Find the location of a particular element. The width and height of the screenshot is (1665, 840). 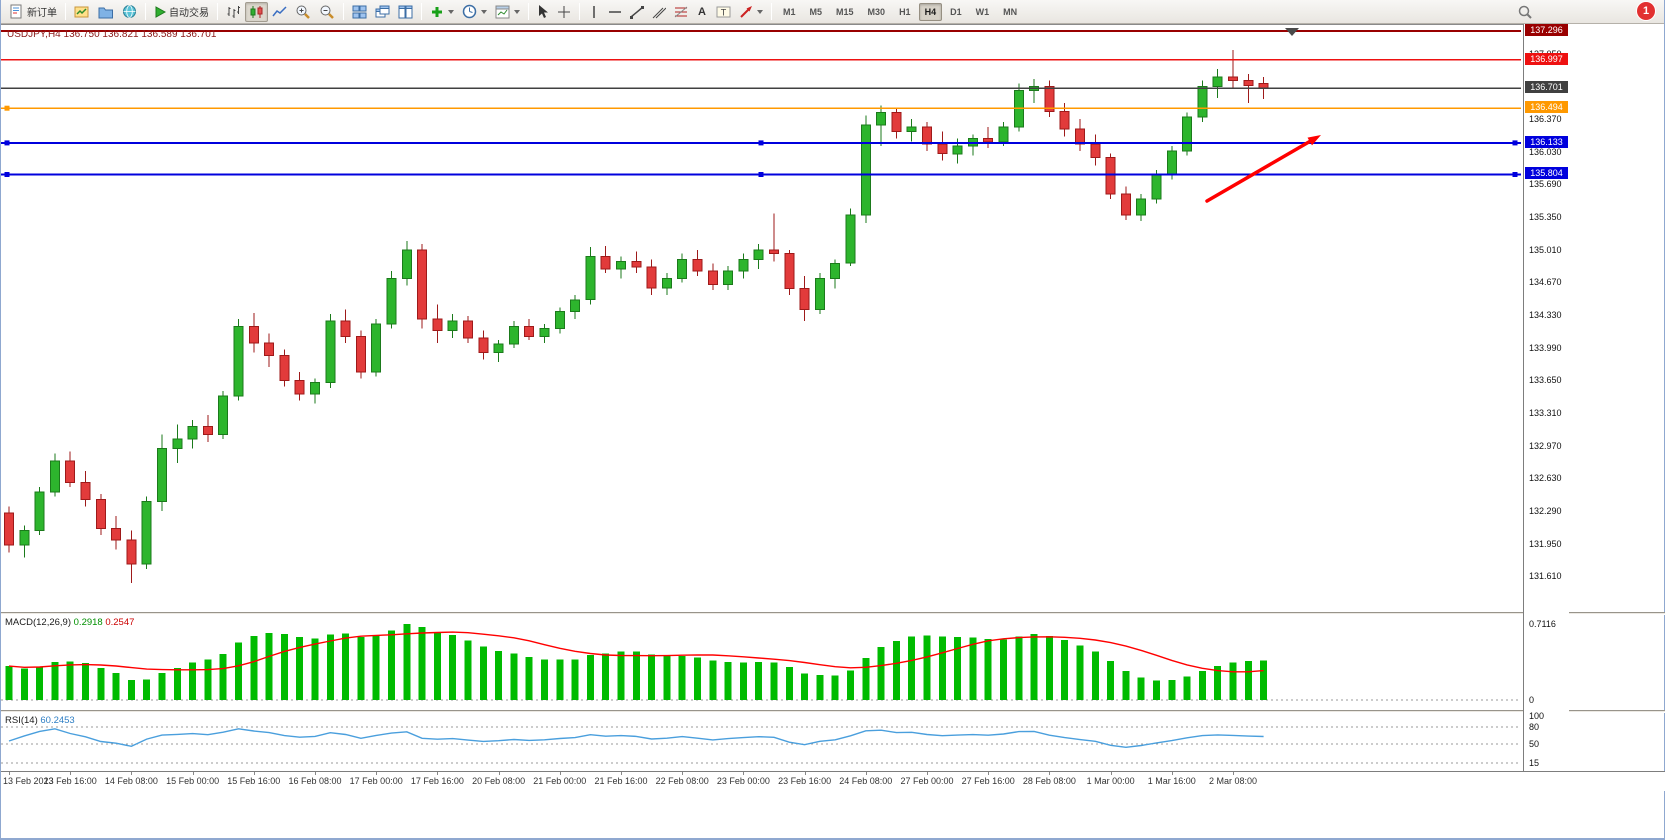

autotrading-button: 自动交易 is located at coordinates (181, 12).